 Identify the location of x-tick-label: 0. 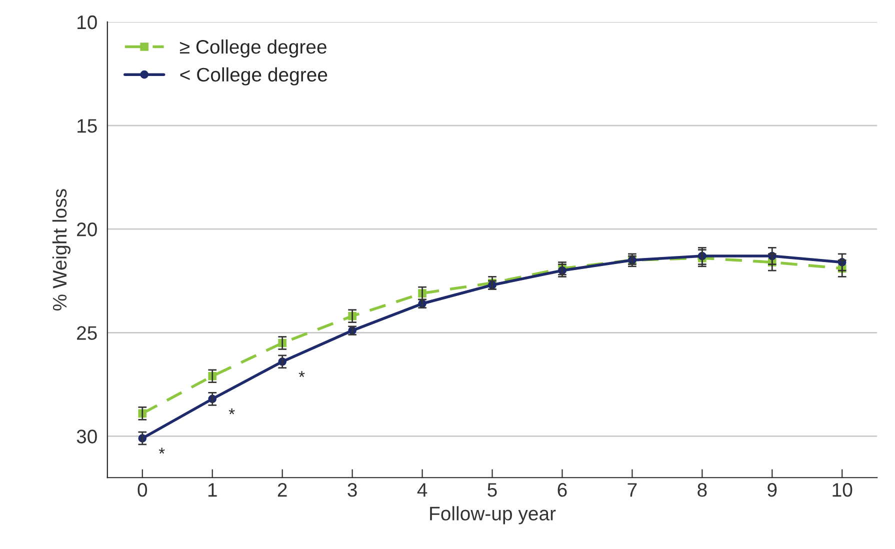
(143, 490).